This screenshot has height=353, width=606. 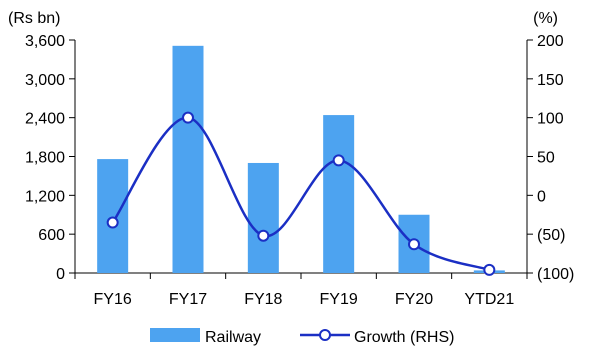 I want to click on legend-railway-label: Railway, so click(x=233, y=337).